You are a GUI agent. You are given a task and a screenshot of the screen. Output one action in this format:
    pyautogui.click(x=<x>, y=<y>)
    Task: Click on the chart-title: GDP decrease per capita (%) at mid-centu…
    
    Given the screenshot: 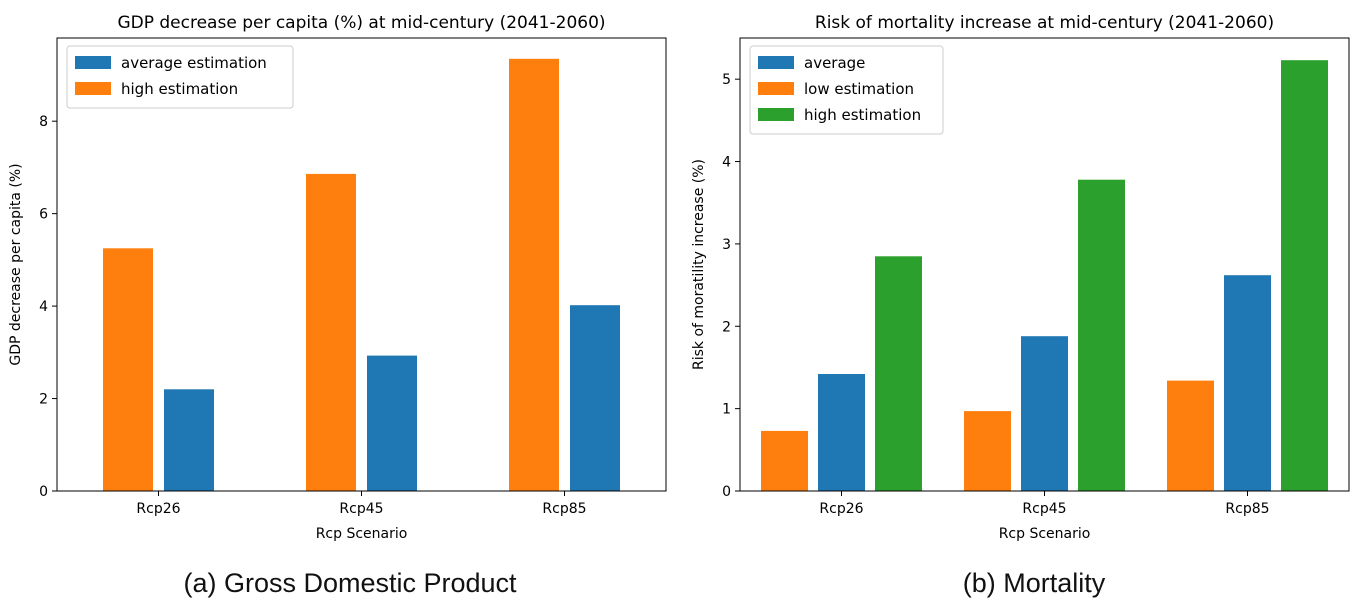 What is the action you would take?
    pyautogui.click(x=361, y=23)
    